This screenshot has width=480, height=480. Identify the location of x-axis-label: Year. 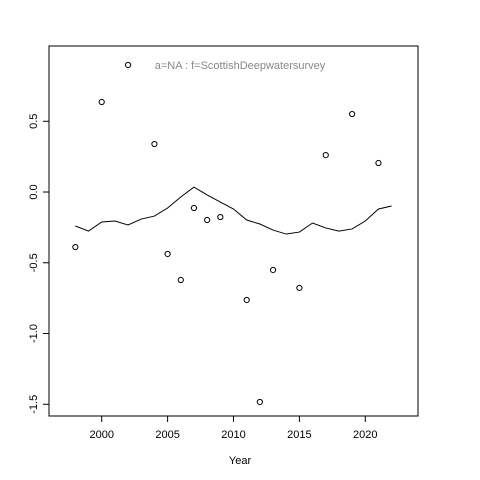
(240, 461).